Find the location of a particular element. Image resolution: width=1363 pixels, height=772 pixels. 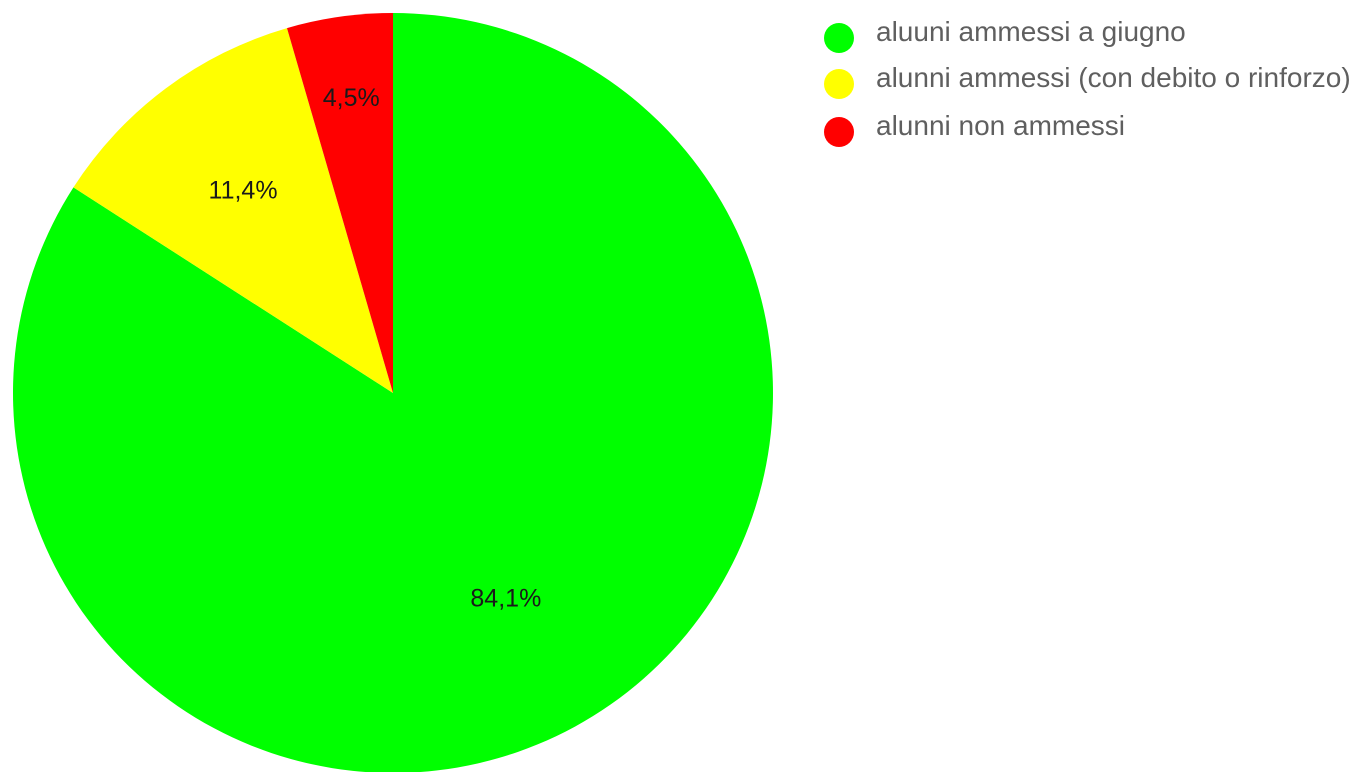

slice-value-label: 11,4% is located at coordinates (243, 191).